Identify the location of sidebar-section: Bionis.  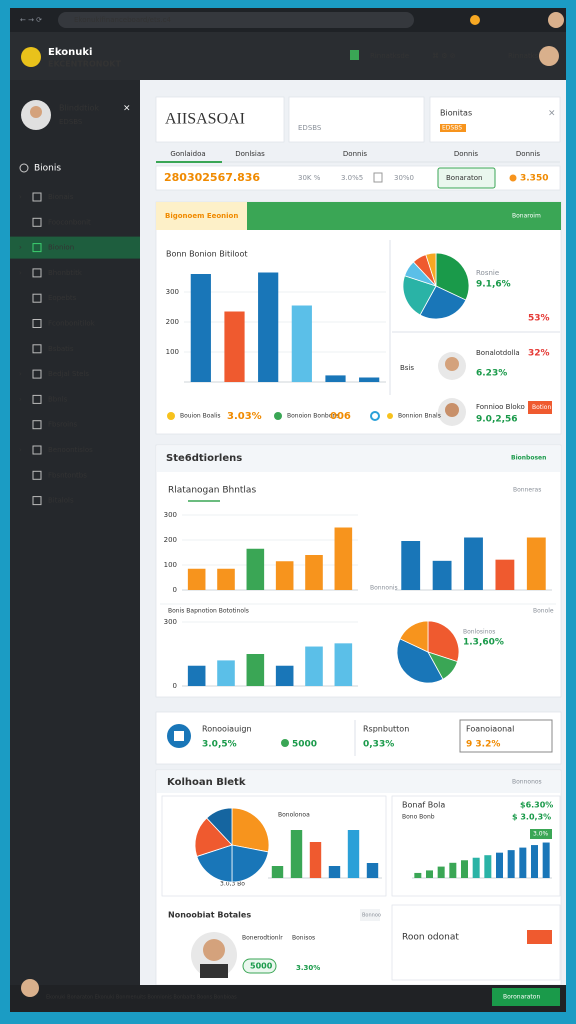
(47, 169).